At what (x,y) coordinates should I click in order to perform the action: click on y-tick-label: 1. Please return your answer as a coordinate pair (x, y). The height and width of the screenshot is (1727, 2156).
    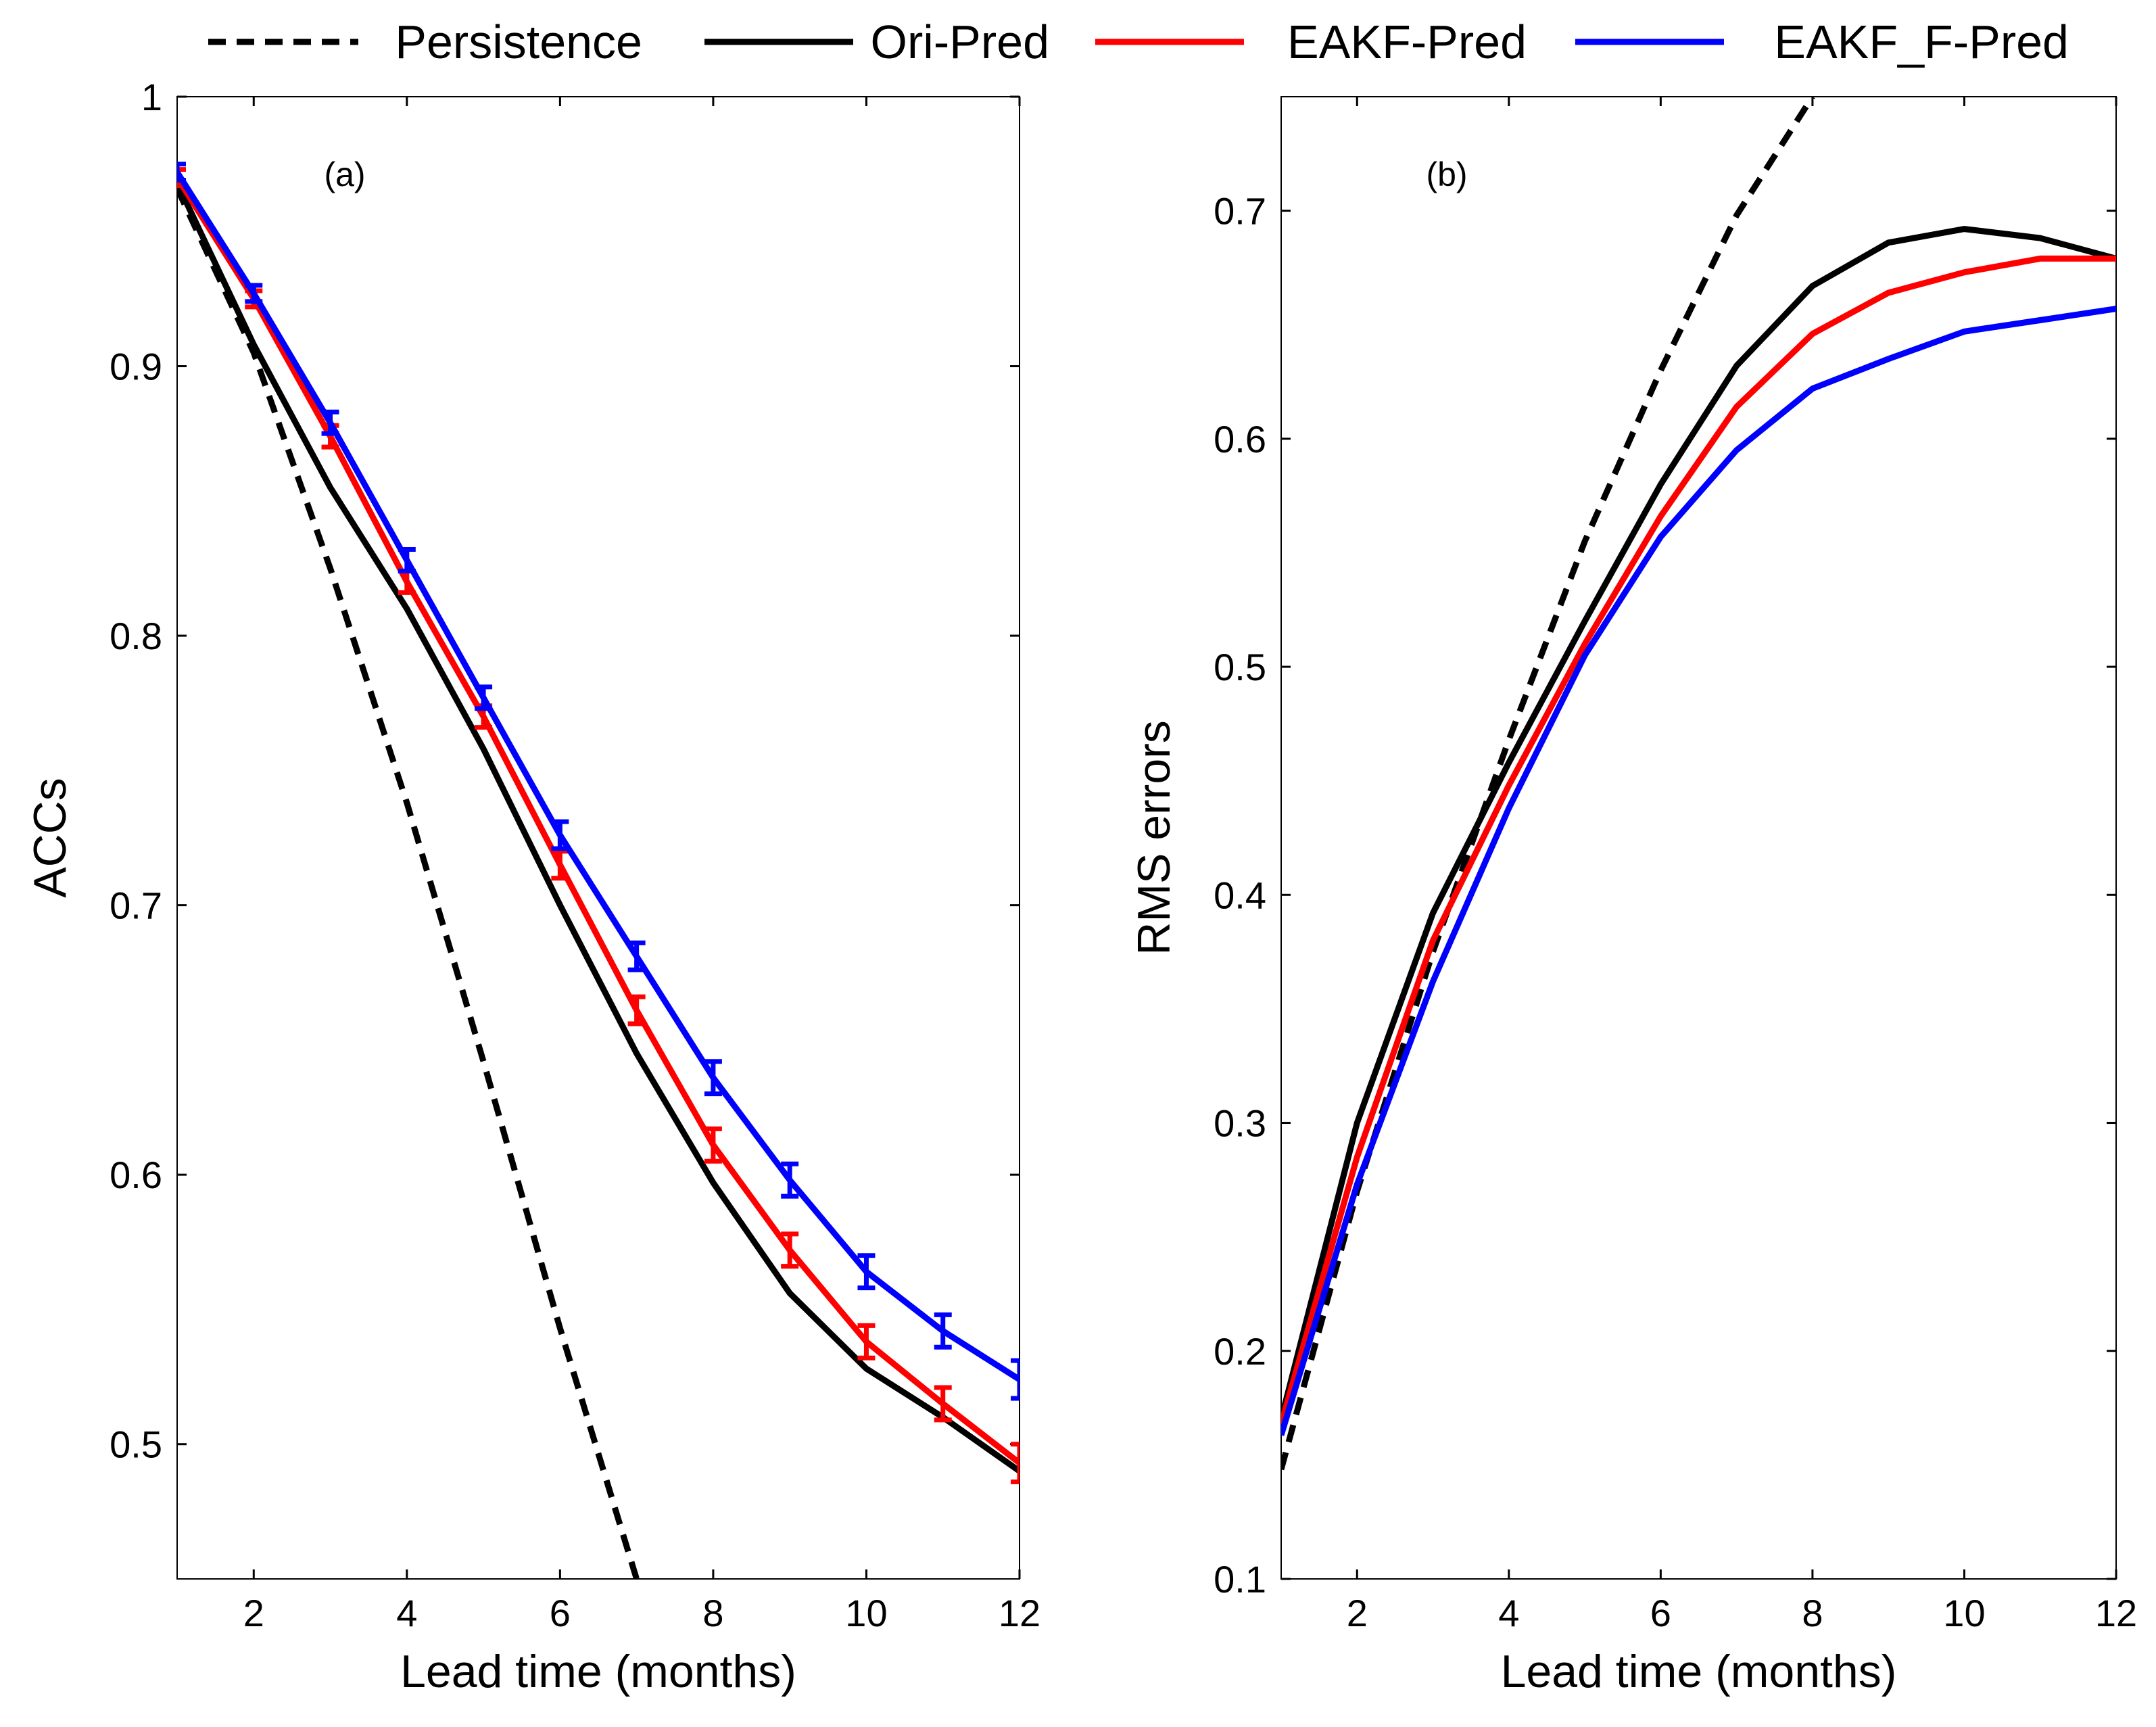
    Looking at the image, I should click on (151, 97).